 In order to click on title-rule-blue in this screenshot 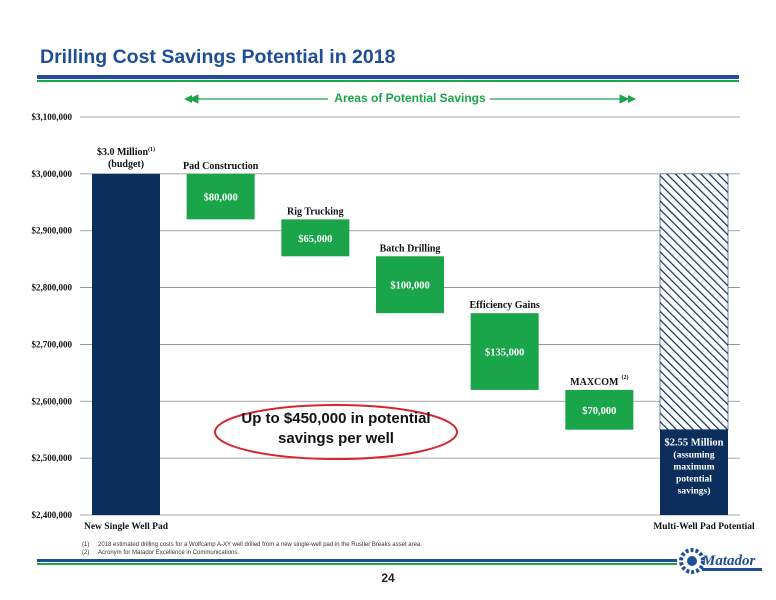, I will do `click(388, 77)`.